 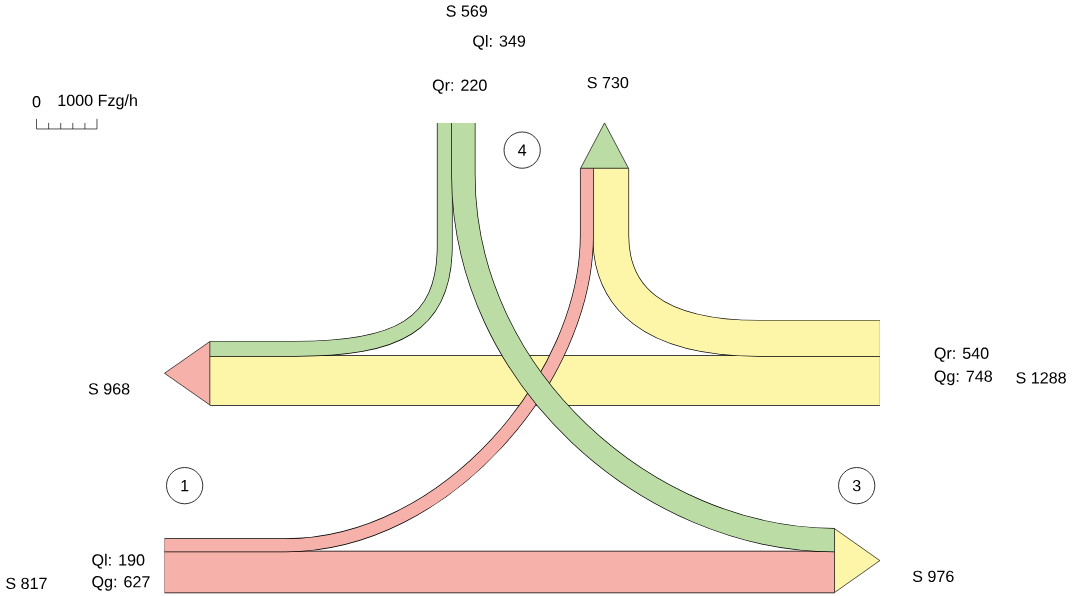 What do you see at coordinates (36, 102) in the screenshot?
I see `text: 0` at bounding box center [36, 102].